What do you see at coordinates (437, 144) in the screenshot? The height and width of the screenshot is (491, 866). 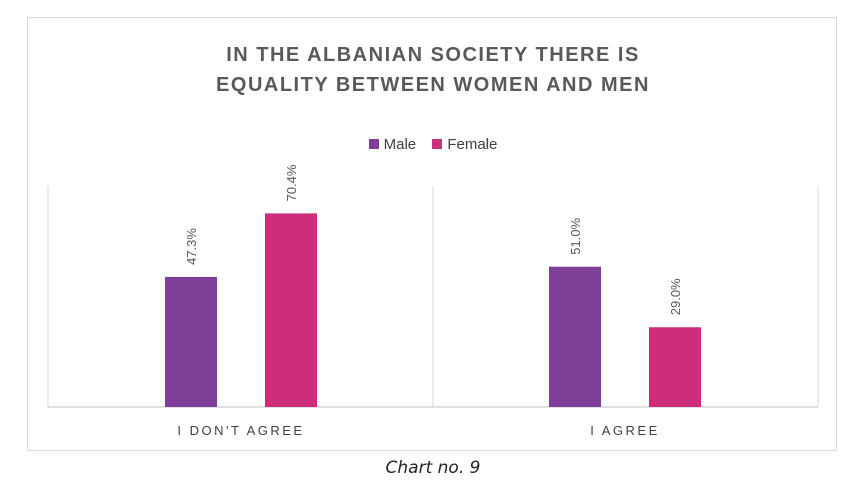 I see `legend-swatch-female` at bounding box center [437, 144].